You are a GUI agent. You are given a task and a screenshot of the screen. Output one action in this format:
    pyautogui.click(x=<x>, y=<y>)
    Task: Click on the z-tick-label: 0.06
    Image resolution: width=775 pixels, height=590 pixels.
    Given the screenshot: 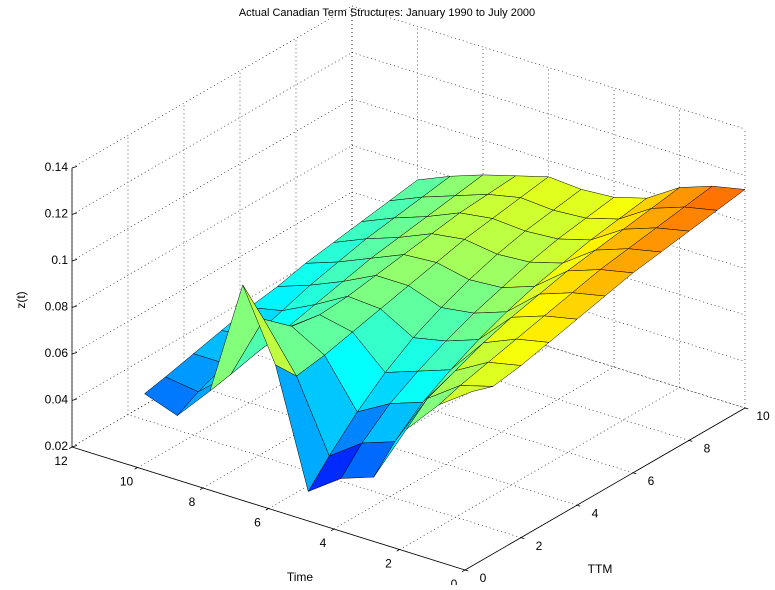 What is the action you would take?
    pyautogui.click(x=57, y=353)
    